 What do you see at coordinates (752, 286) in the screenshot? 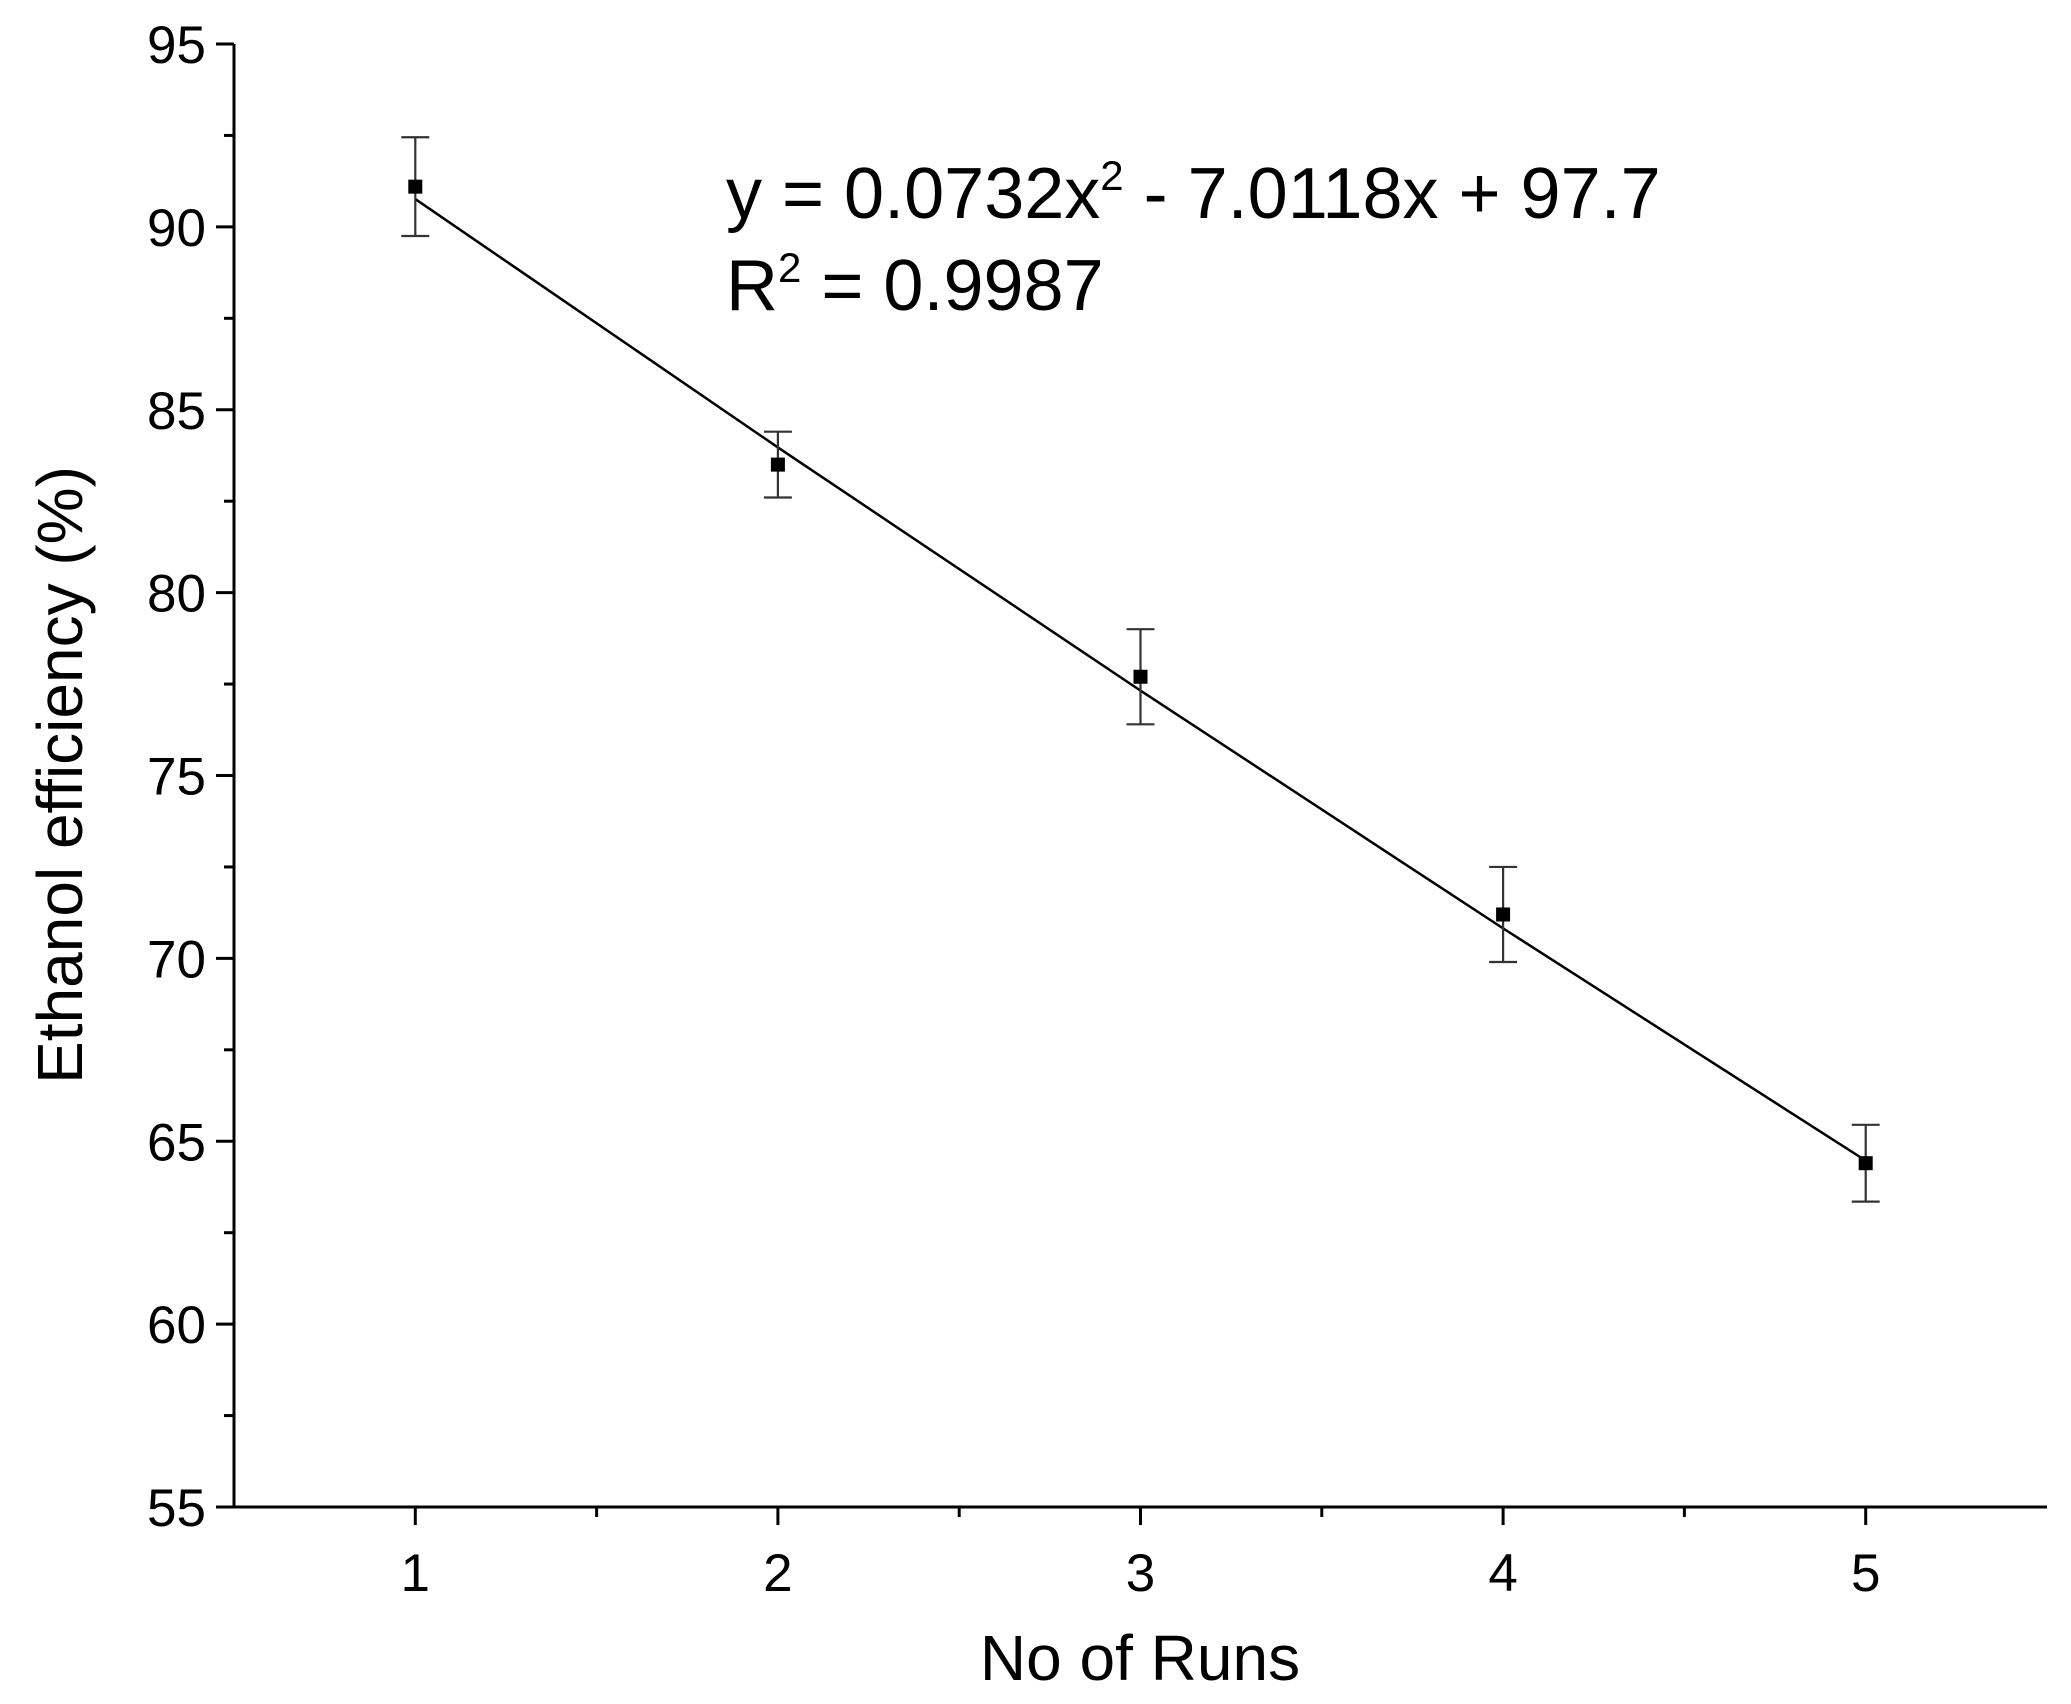
I see `r-squared-part: R` at bounding box center [752, 286].